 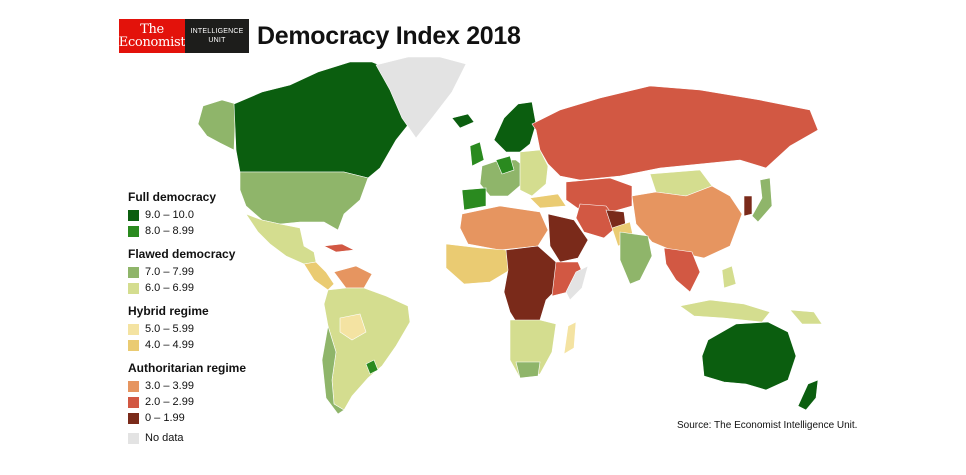 What do you see at coordinates (169, 215) in the screenshot?
I see `legend-label: 9.0 – 10.0` at bounding box center [169, 215].